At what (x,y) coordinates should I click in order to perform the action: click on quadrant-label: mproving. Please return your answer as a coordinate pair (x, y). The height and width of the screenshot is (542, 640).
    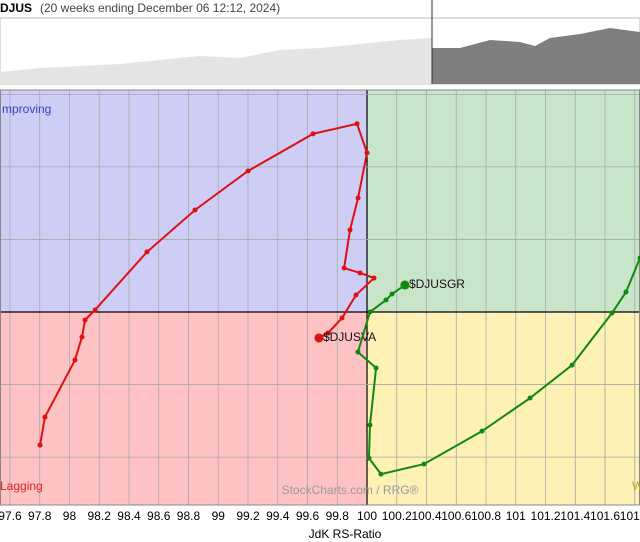
    Looking at the image, I should click on (26, 109).